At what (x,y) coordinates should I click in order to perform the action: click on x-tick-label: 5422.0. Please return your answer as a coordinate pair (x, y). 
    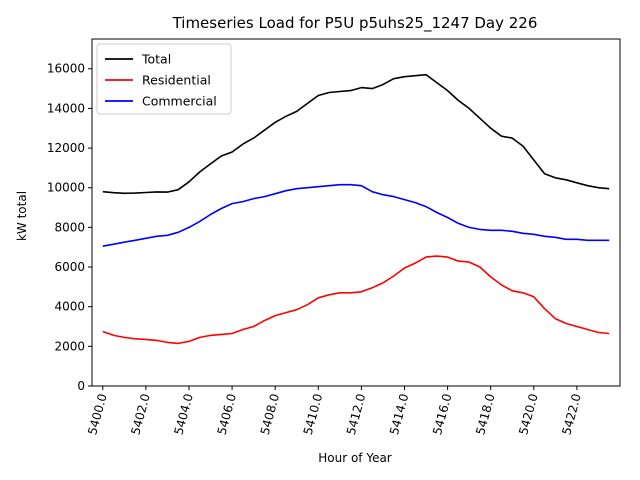
    Looking at the image, I should click on (571, 414).